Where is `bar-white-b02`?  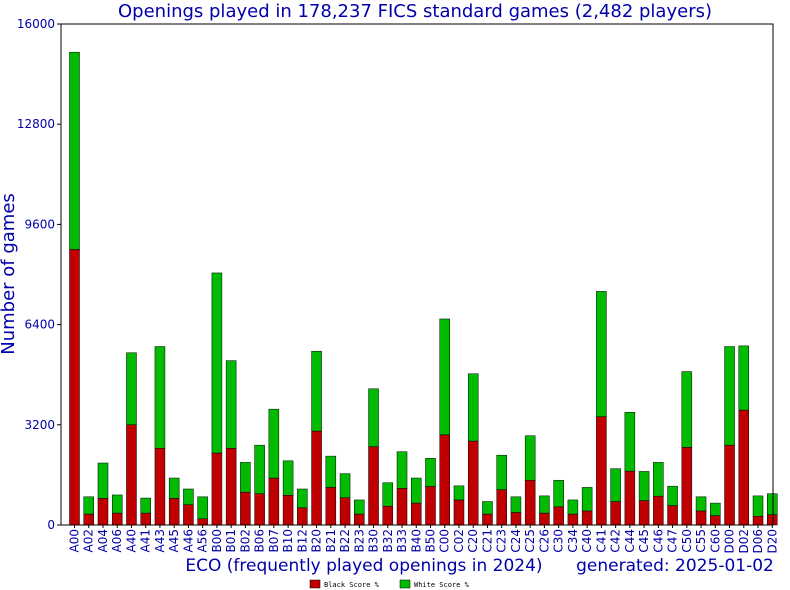 bar-white-b02 is located at coordinates (245, 477).